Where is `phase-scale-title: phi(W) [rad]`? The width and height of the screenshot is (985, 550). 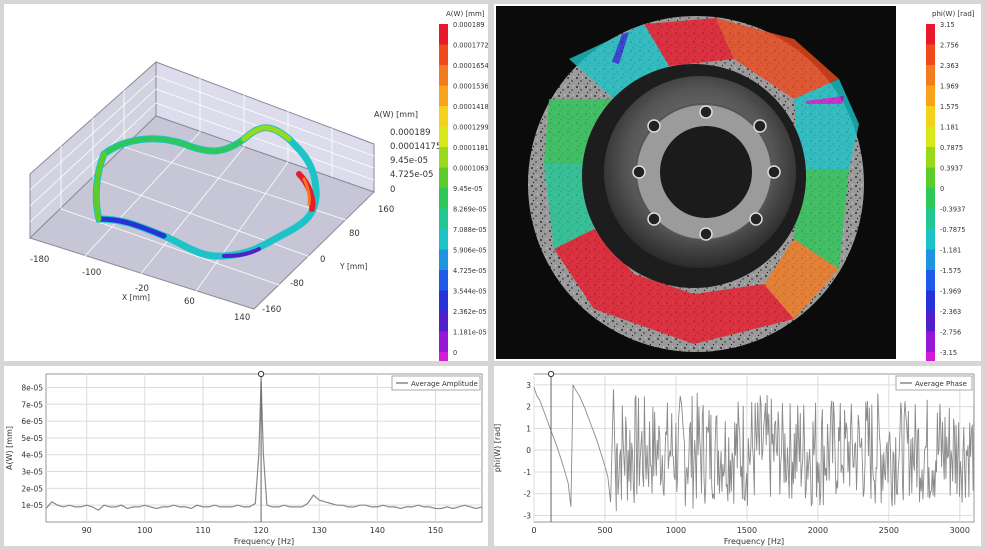 phase-scale-title: phi(W) [rad] is located at coordinates (953, 14).